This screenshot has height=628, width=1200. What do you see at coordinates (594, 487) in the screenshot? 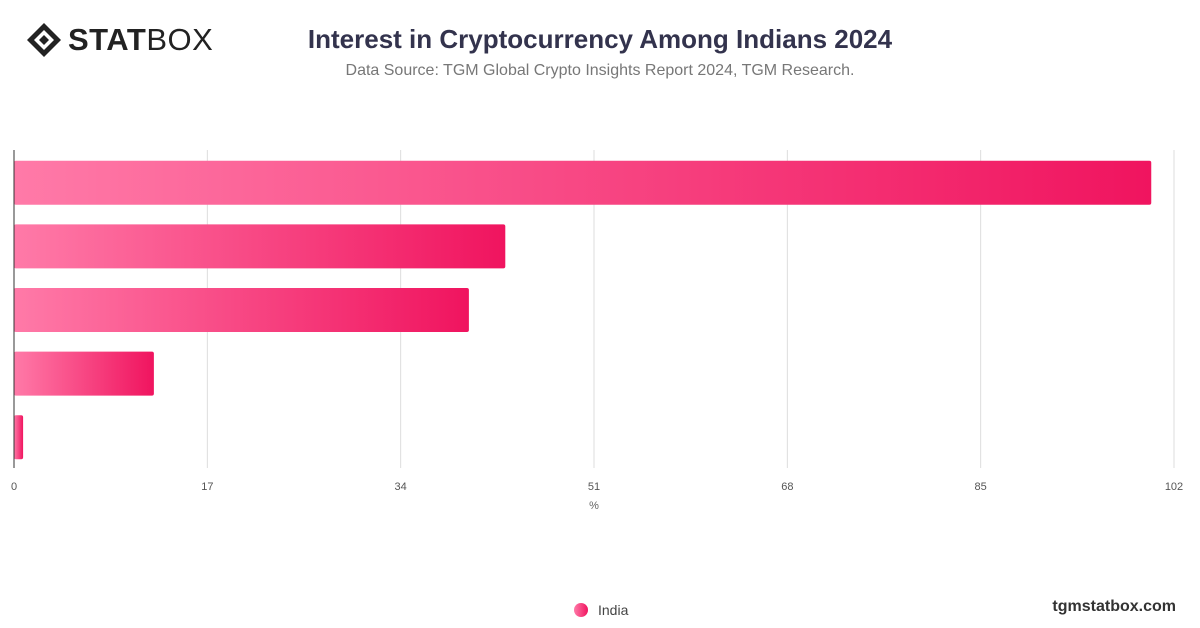
I see `x-tick-label: 51` at bounding box center [594, 487].